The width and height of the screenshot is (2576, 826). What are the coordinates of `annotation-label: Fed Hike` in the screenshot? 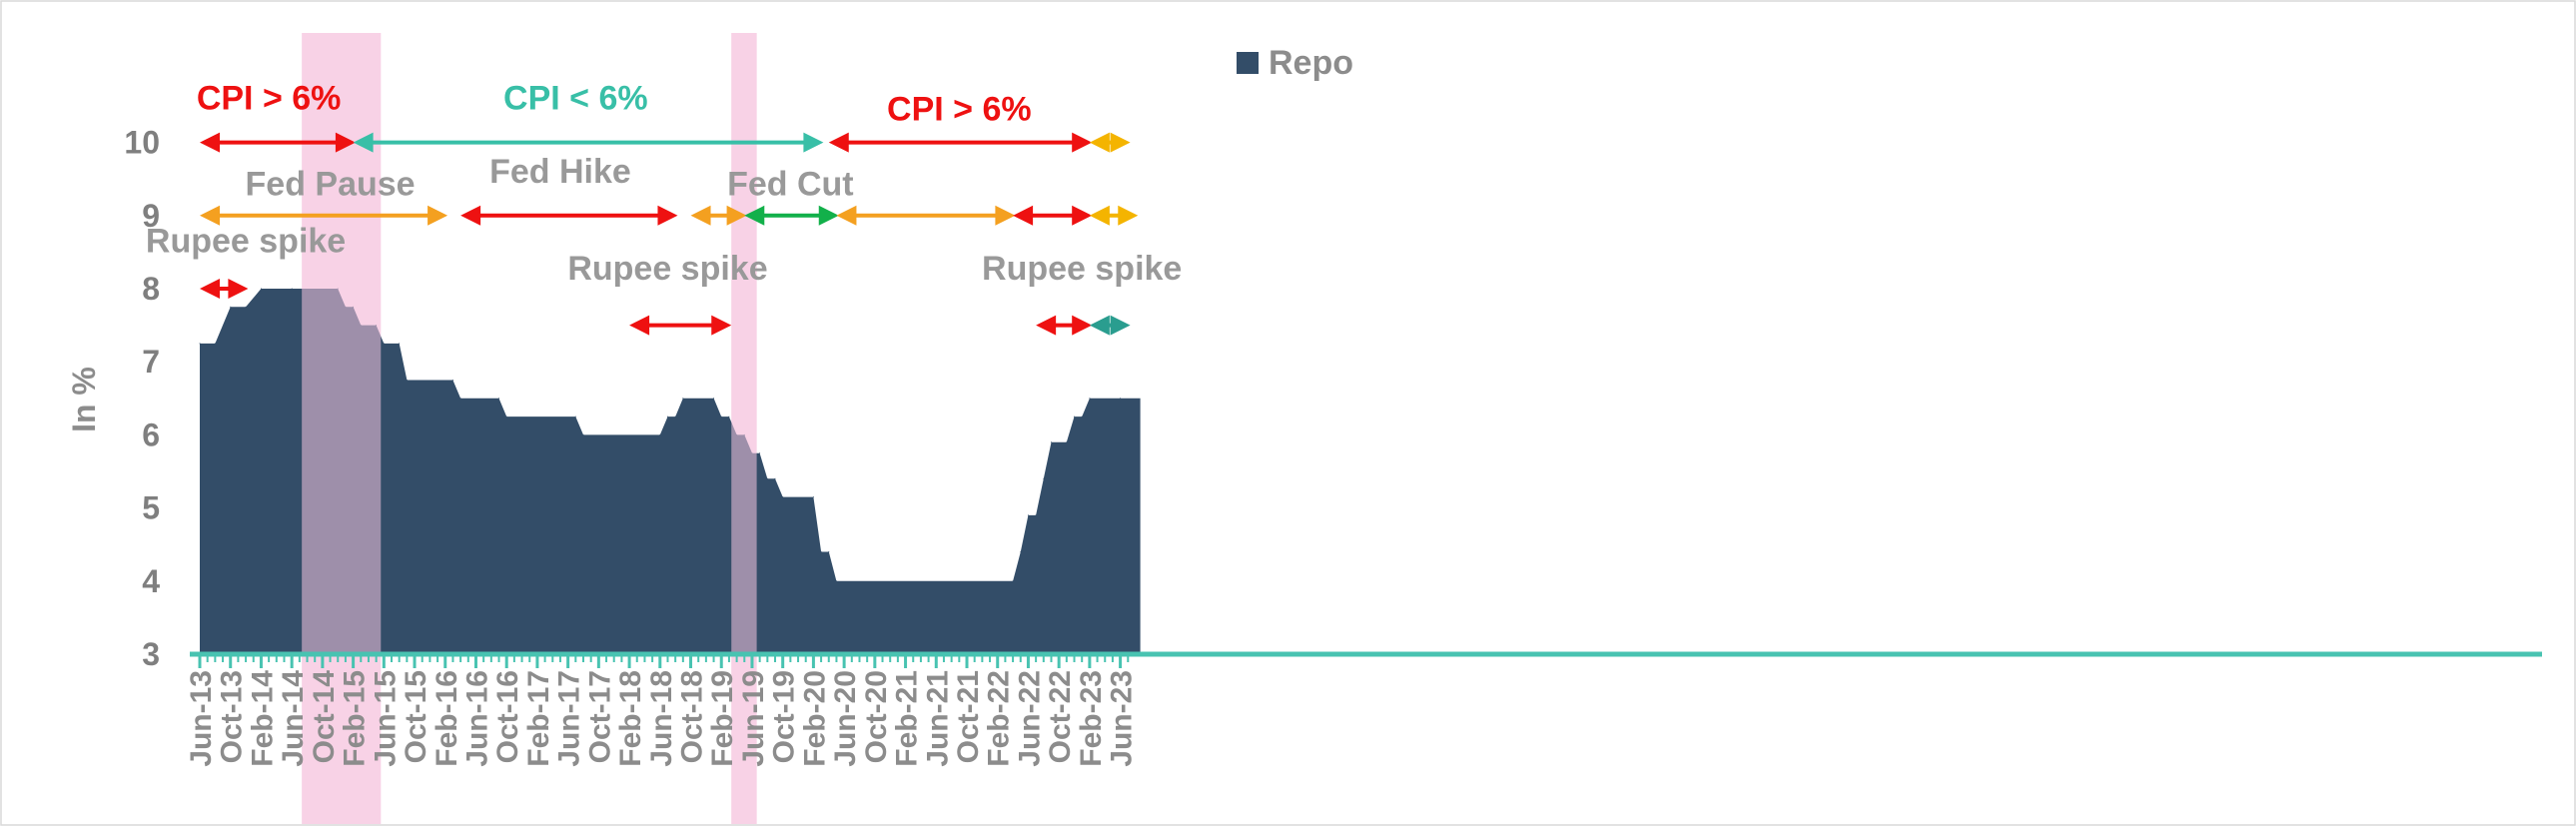 It's located at (560, 172).